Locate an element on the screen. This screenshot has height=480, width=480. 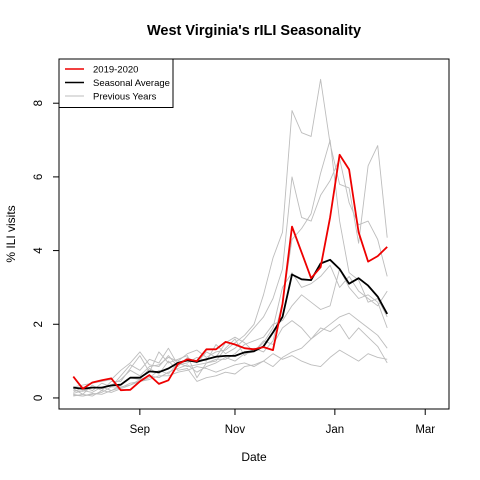
x-tick-label: Nov is located at coordinates (235, 430).